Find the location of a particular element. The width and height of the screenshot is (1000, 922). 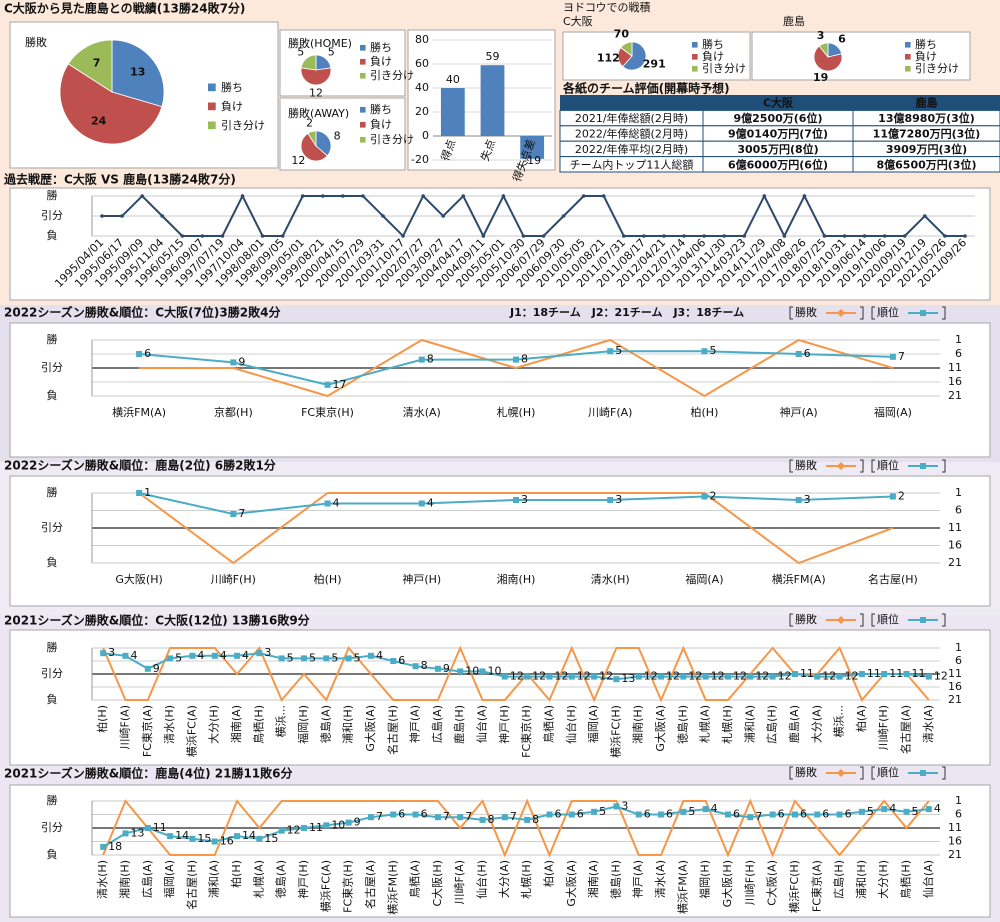

value-label: 40 is located at coordinates (453, 79).